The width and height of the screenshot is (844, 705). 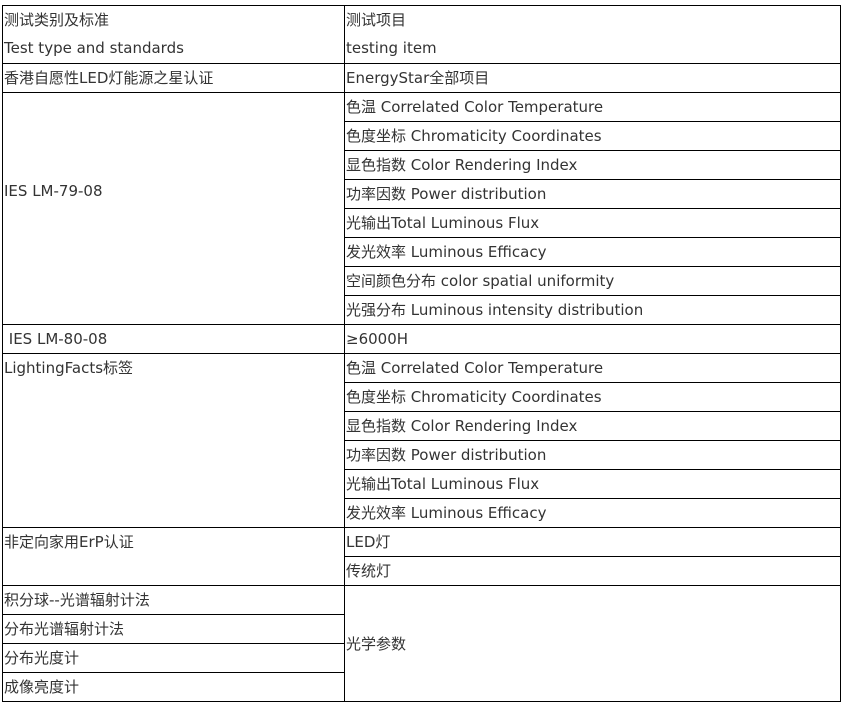 What do you see at coordinates (421, 658) in the screenshot?
I see `table-row: 分布光度计` at bounding box center [421, 658].